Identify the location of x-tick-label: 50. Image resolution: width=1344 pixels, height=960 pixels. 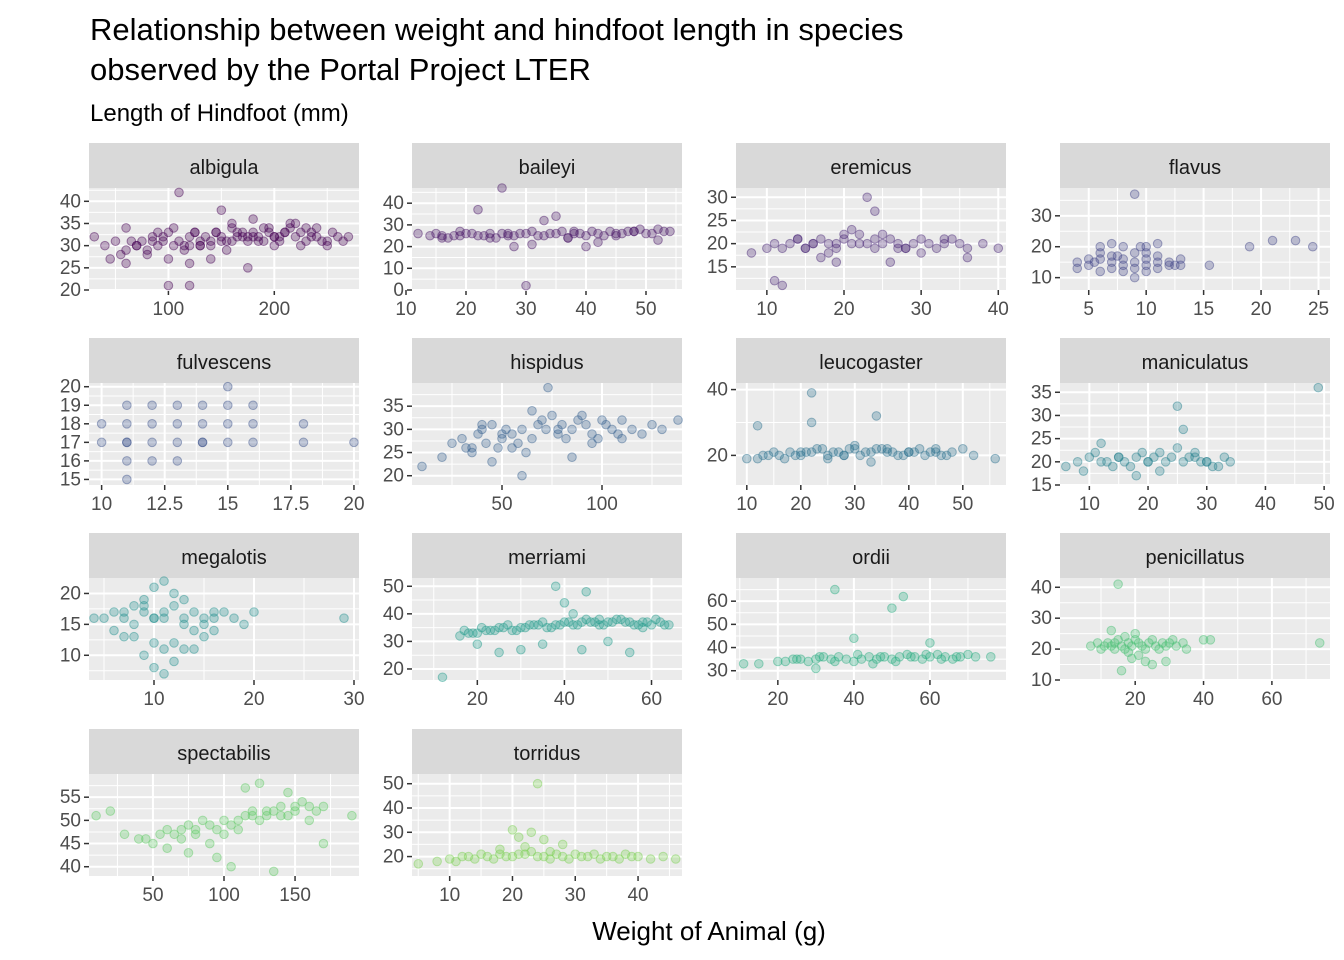
(152, 895).